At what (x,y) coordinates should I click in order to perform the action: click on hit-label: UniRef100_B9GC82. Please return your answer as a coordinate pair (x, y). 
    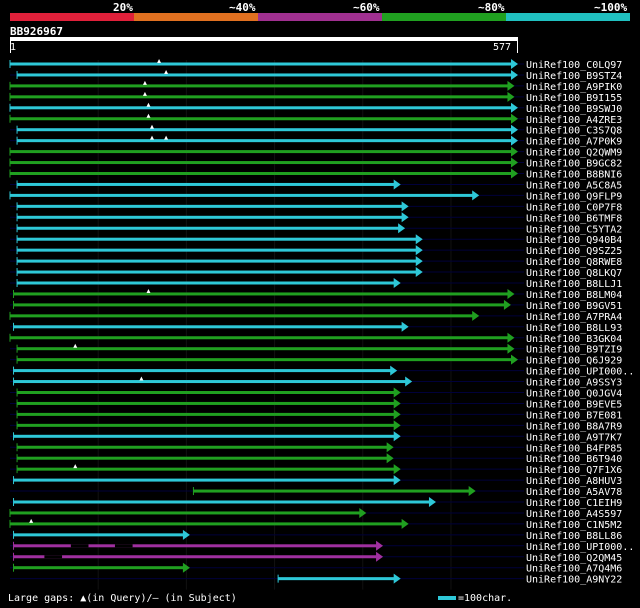
    Looking at the image, I should click on (574, 164).